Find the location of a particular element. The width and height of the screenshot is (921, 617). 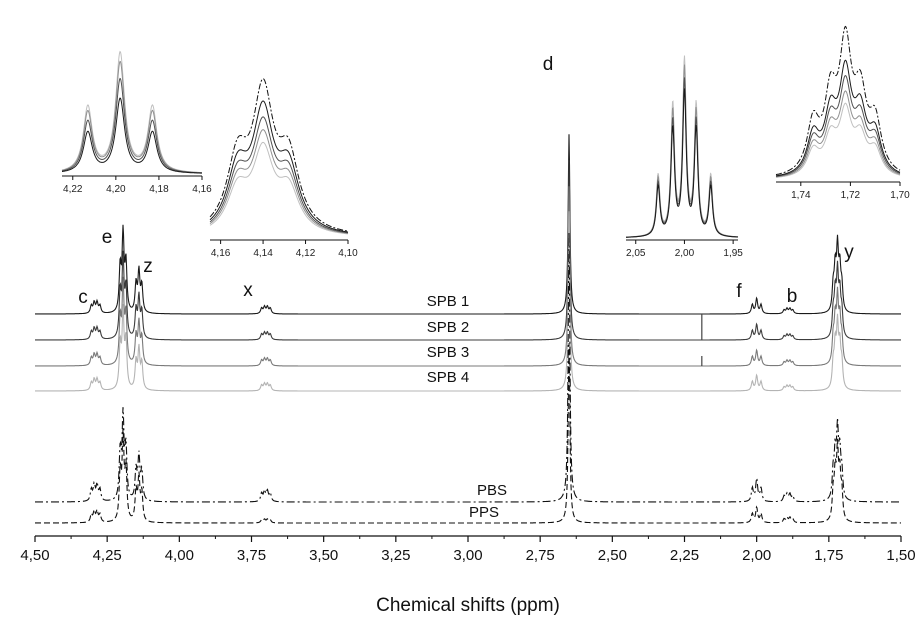

x-tick-label: 1,75 is located at coordinates (828, 555).